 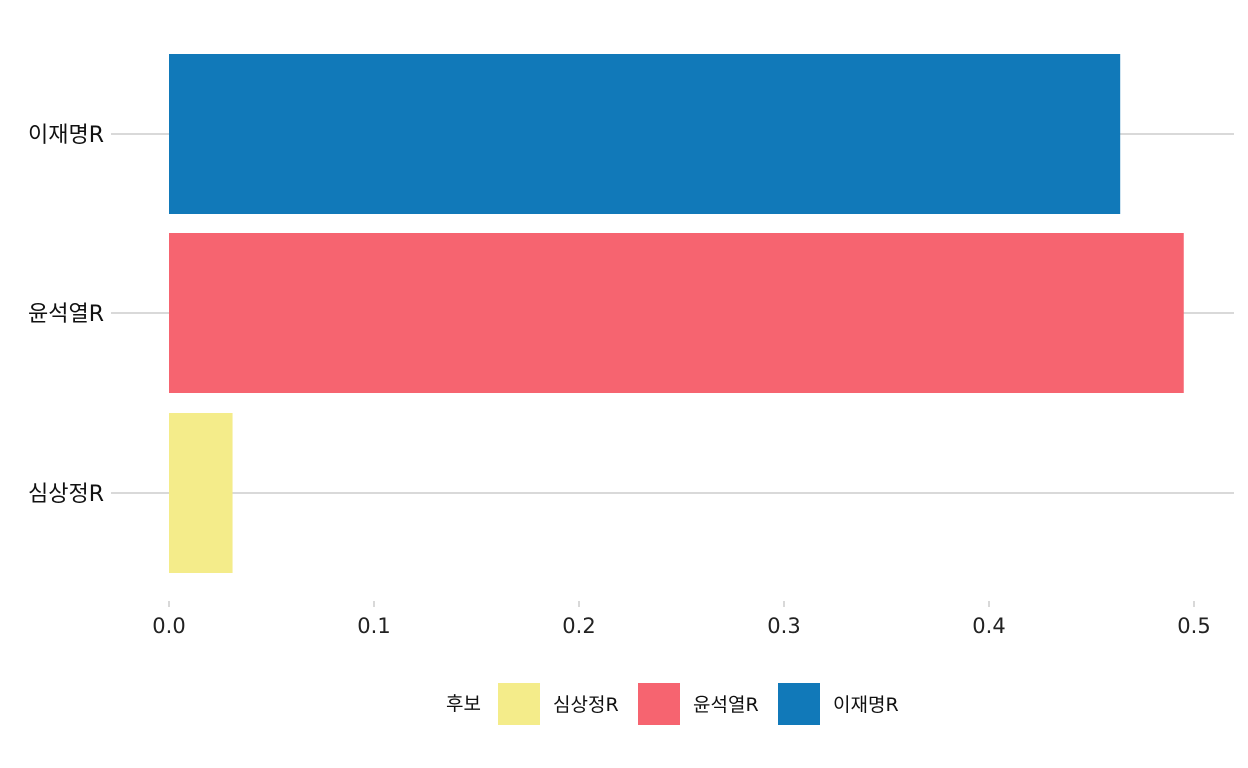 What do you see at coordinates (586, 705) in the screenshot?
I see `legend-label: 심상정R` at bounding box center [586, 705].